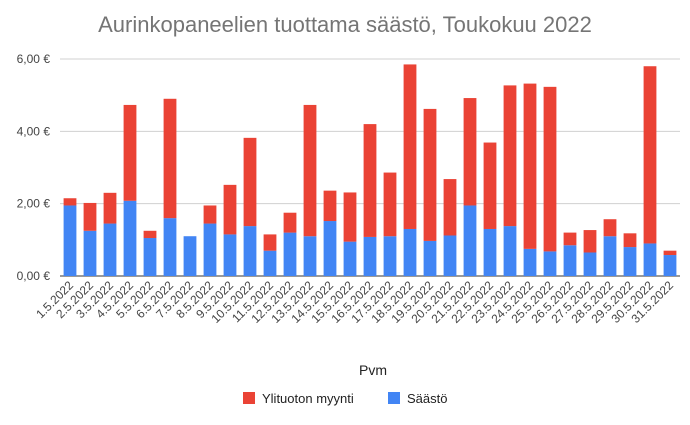  I want to click on y-tick-label: 2,00 €, so click(34, 204).